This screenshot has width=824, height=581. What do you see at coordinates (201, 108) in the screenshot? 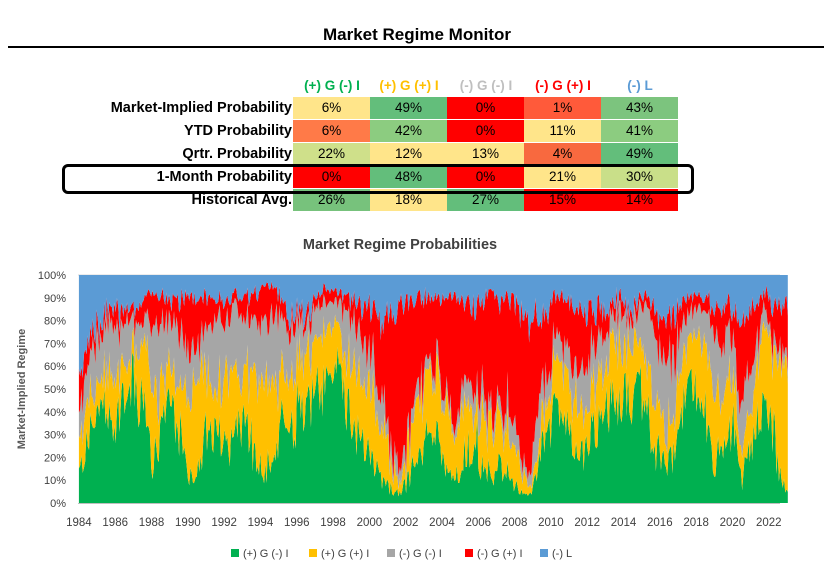
I see `row-label: Market-Implied Probability` at bounding box center [201, 108].